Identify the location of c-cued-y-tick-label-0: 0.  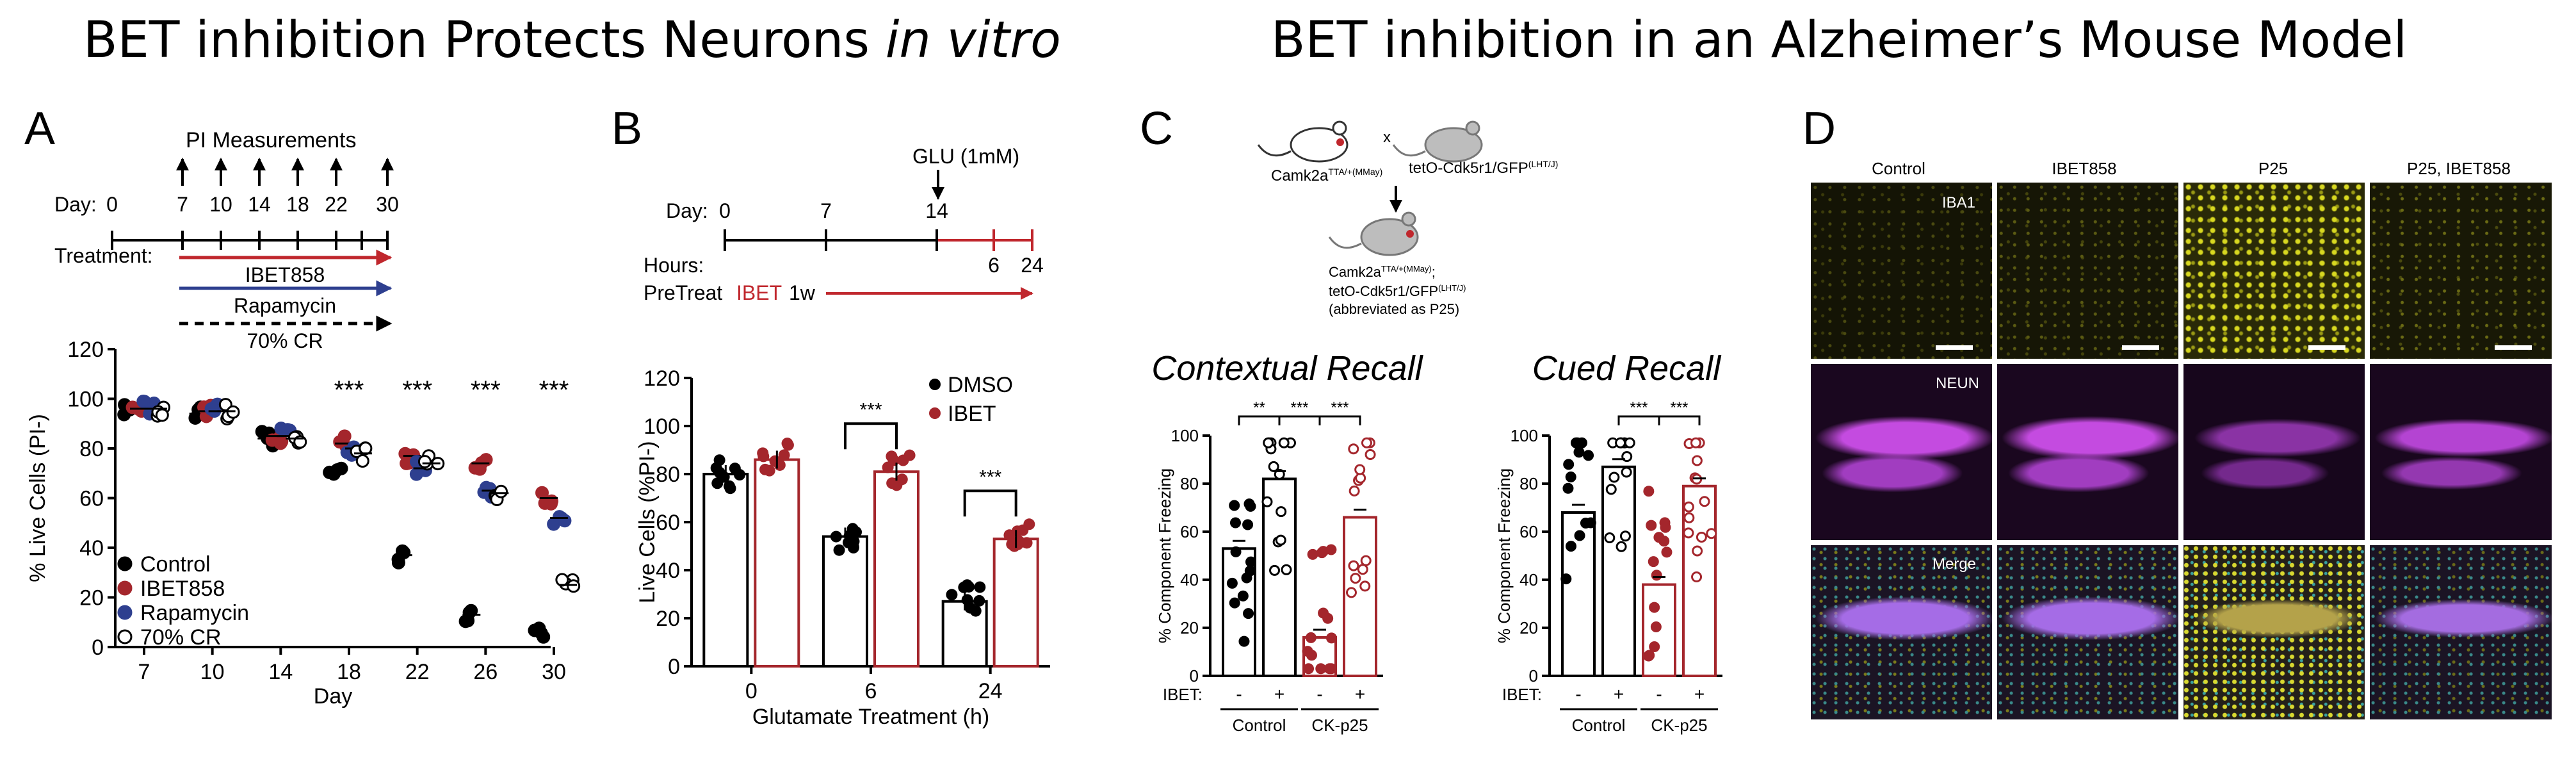
(1533, 675).